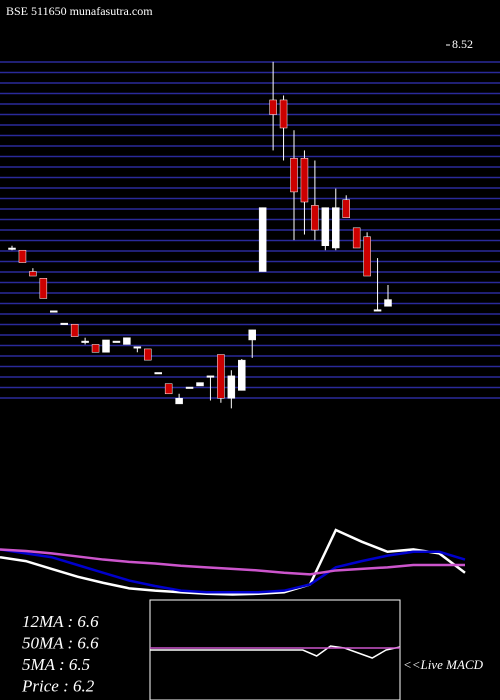 The image size is (500, 700). Describe the element at coordinates (58, 685) in the screenshot. I see `legend-entry: Price : 6.2` at that location.